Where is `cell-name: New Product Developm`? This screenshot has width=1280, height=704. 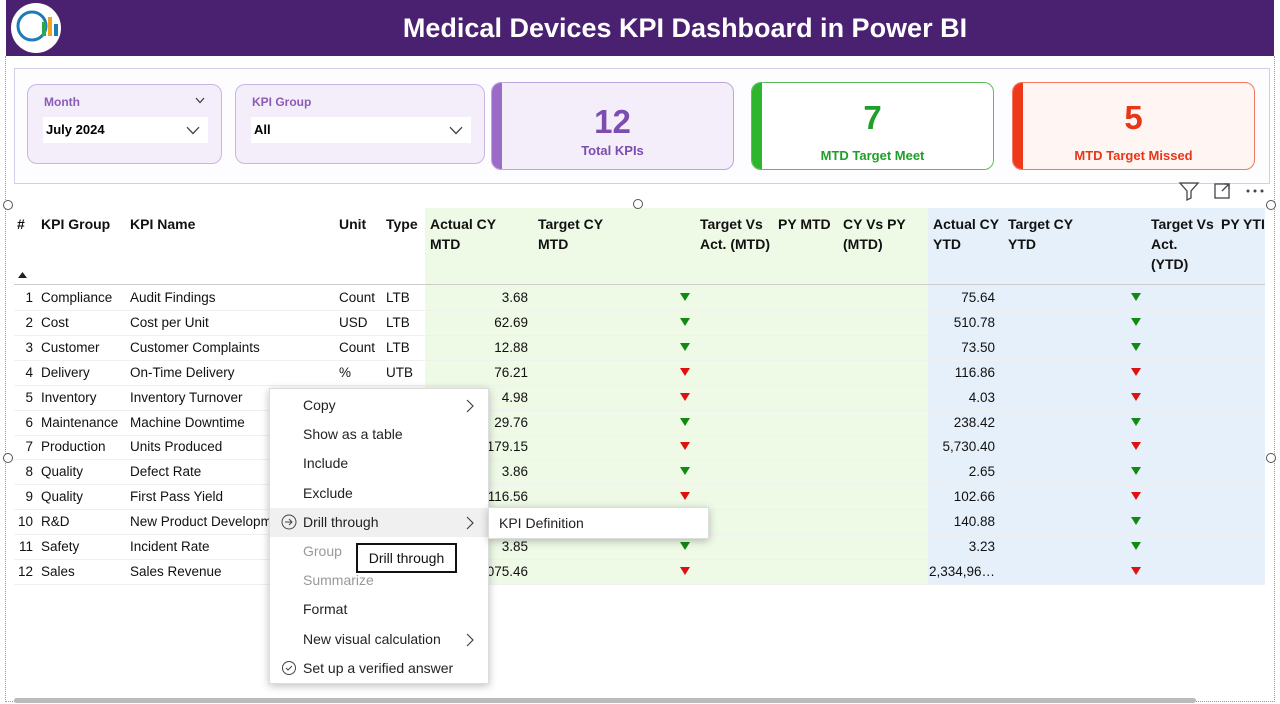
cell-name: New Product Developm is located at coordinates (201, 522).